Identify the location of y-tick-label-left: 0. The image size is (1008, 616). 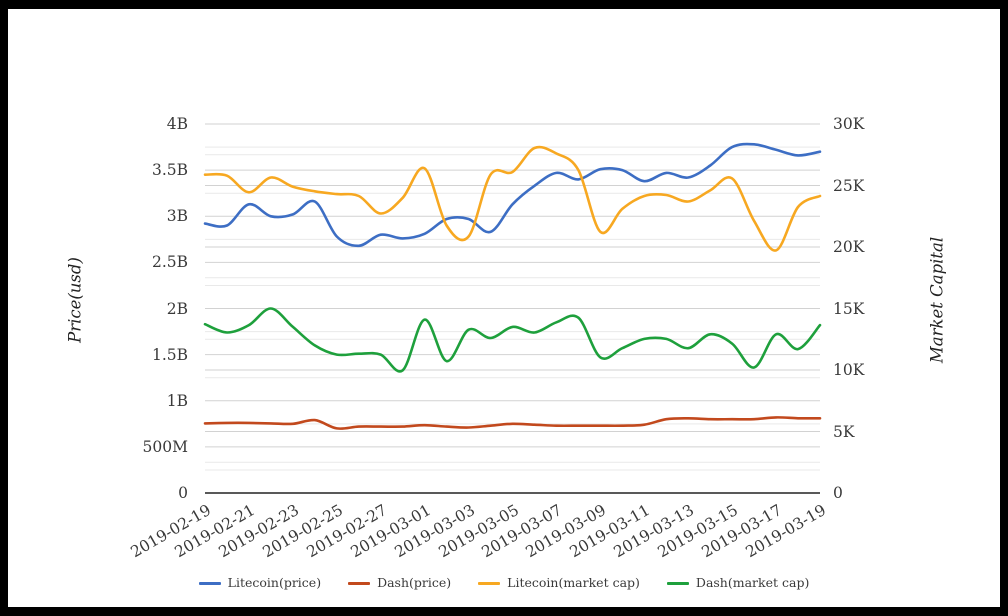
(183, 493).